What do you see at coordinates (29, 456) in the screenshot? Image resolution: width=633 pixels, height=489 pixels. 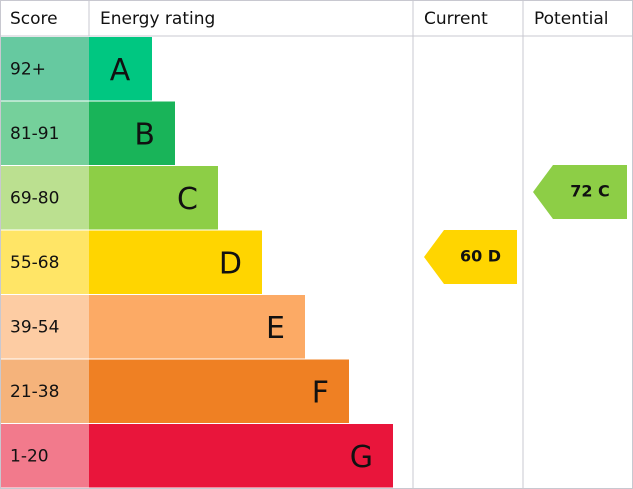 I see `score-label: 1-20` at bounding box center [29, 456].